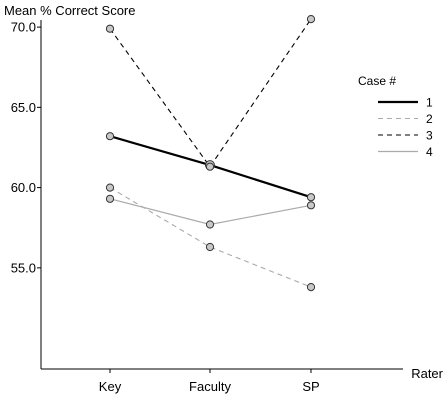 The height and width of the screenshot is (400, 448). What do you see at coordinates (377, 81) in the screenshot?
I see `legend-title: Case #` at bounding box center [377, 81].